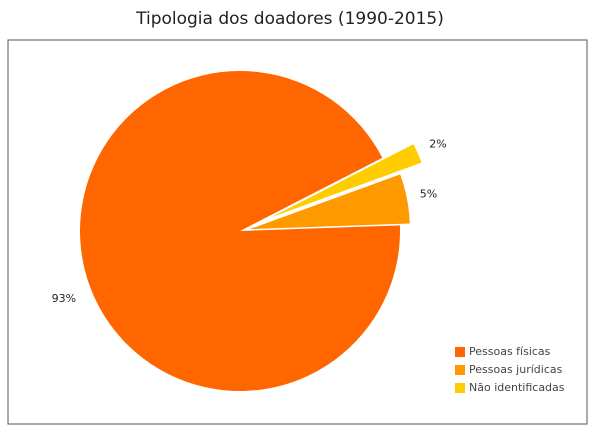 This screenshot has width=595, height=436. What do you see at coordinates (64, 298) in the screenshot?
I see `data-label: 93%` at bounding box center [64, 298].